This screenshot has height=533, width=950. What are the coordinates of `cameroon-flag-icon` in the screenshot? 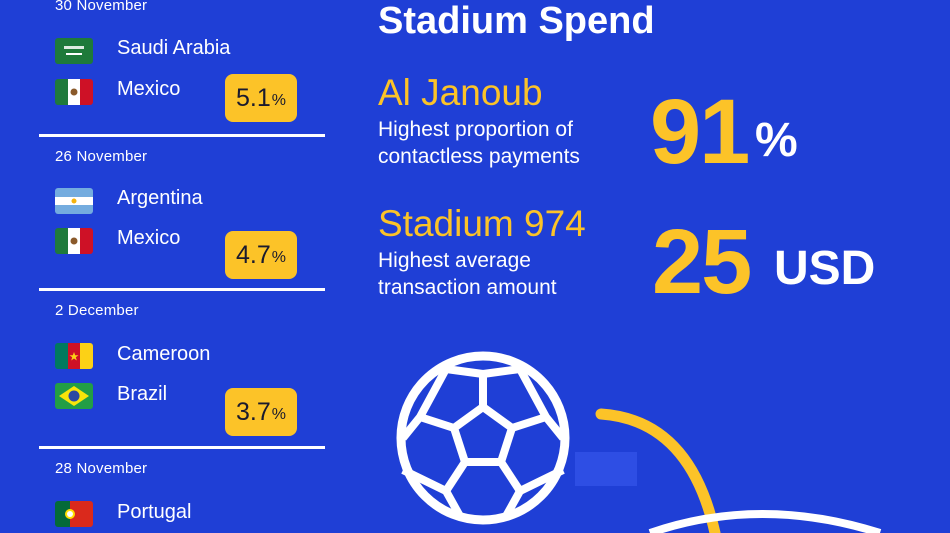 It's located at (74, 356).